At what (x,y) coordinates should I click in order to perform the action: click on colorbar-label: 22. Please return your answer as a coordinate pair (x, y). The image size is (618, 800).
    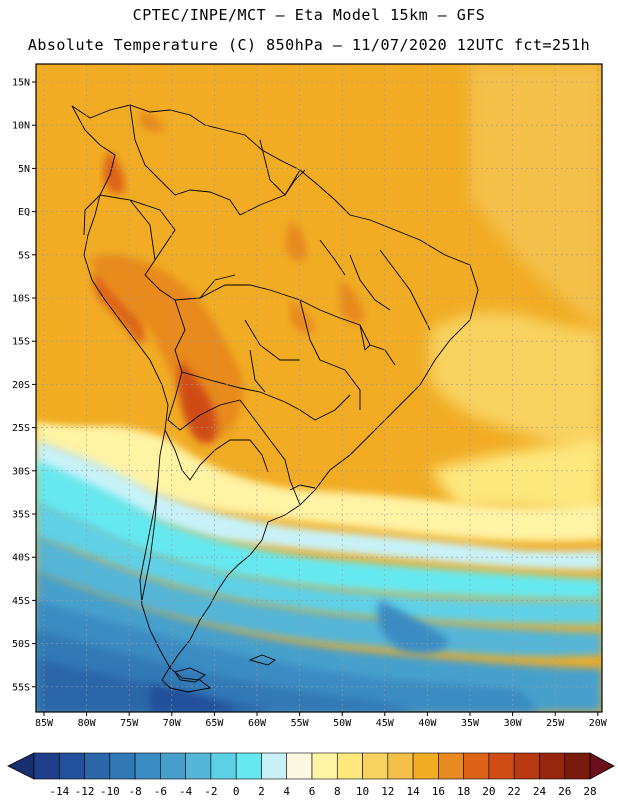
    Looking at the image, I should click on (514, 791).